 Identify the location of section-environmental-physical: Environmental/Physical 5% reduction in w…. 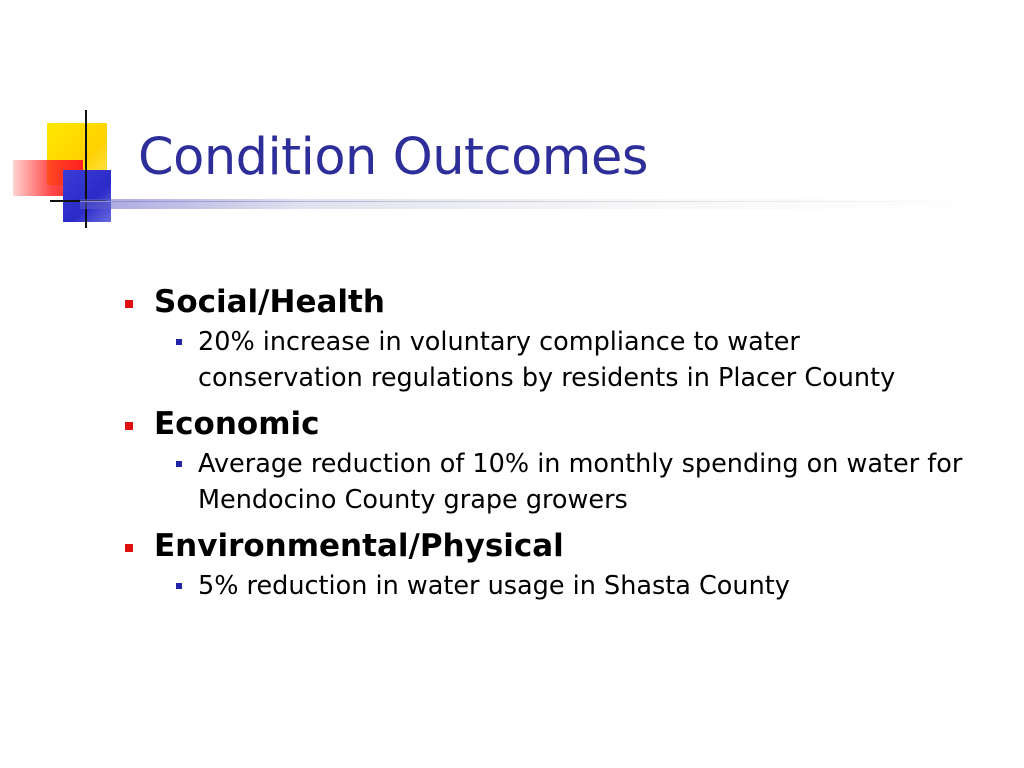
(560, 564).